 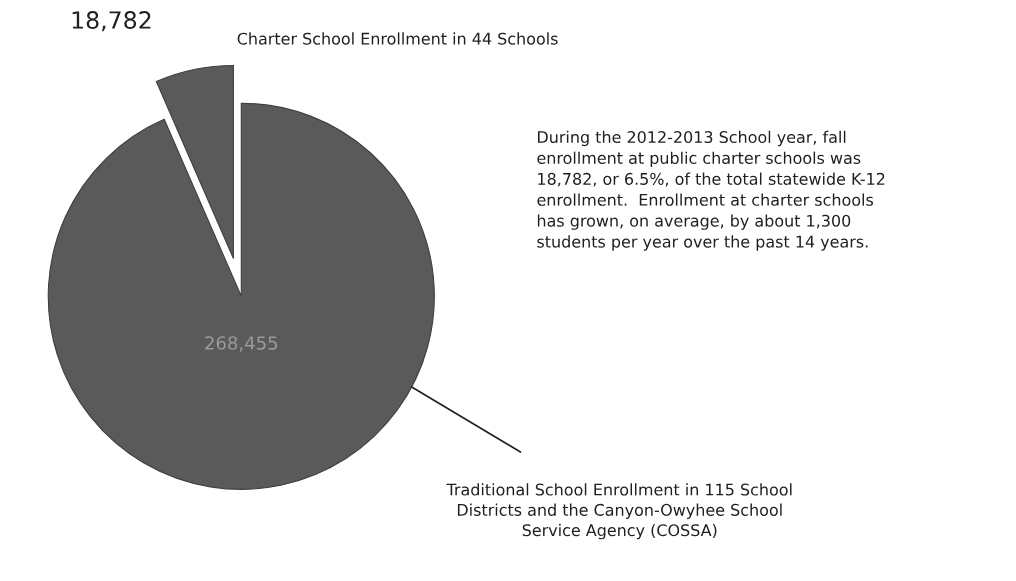 I want to click on slice-label: Traditional School Enrollment in 115 School Districts and the Canyon-Owyhee School Service Agency (COSSA), so click(x=619, y=511).